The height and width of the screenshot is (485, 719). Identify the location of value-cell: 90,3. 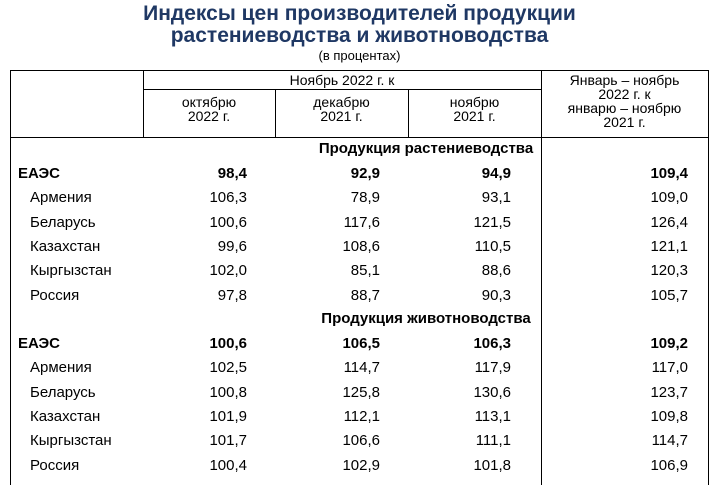
(496, 295).